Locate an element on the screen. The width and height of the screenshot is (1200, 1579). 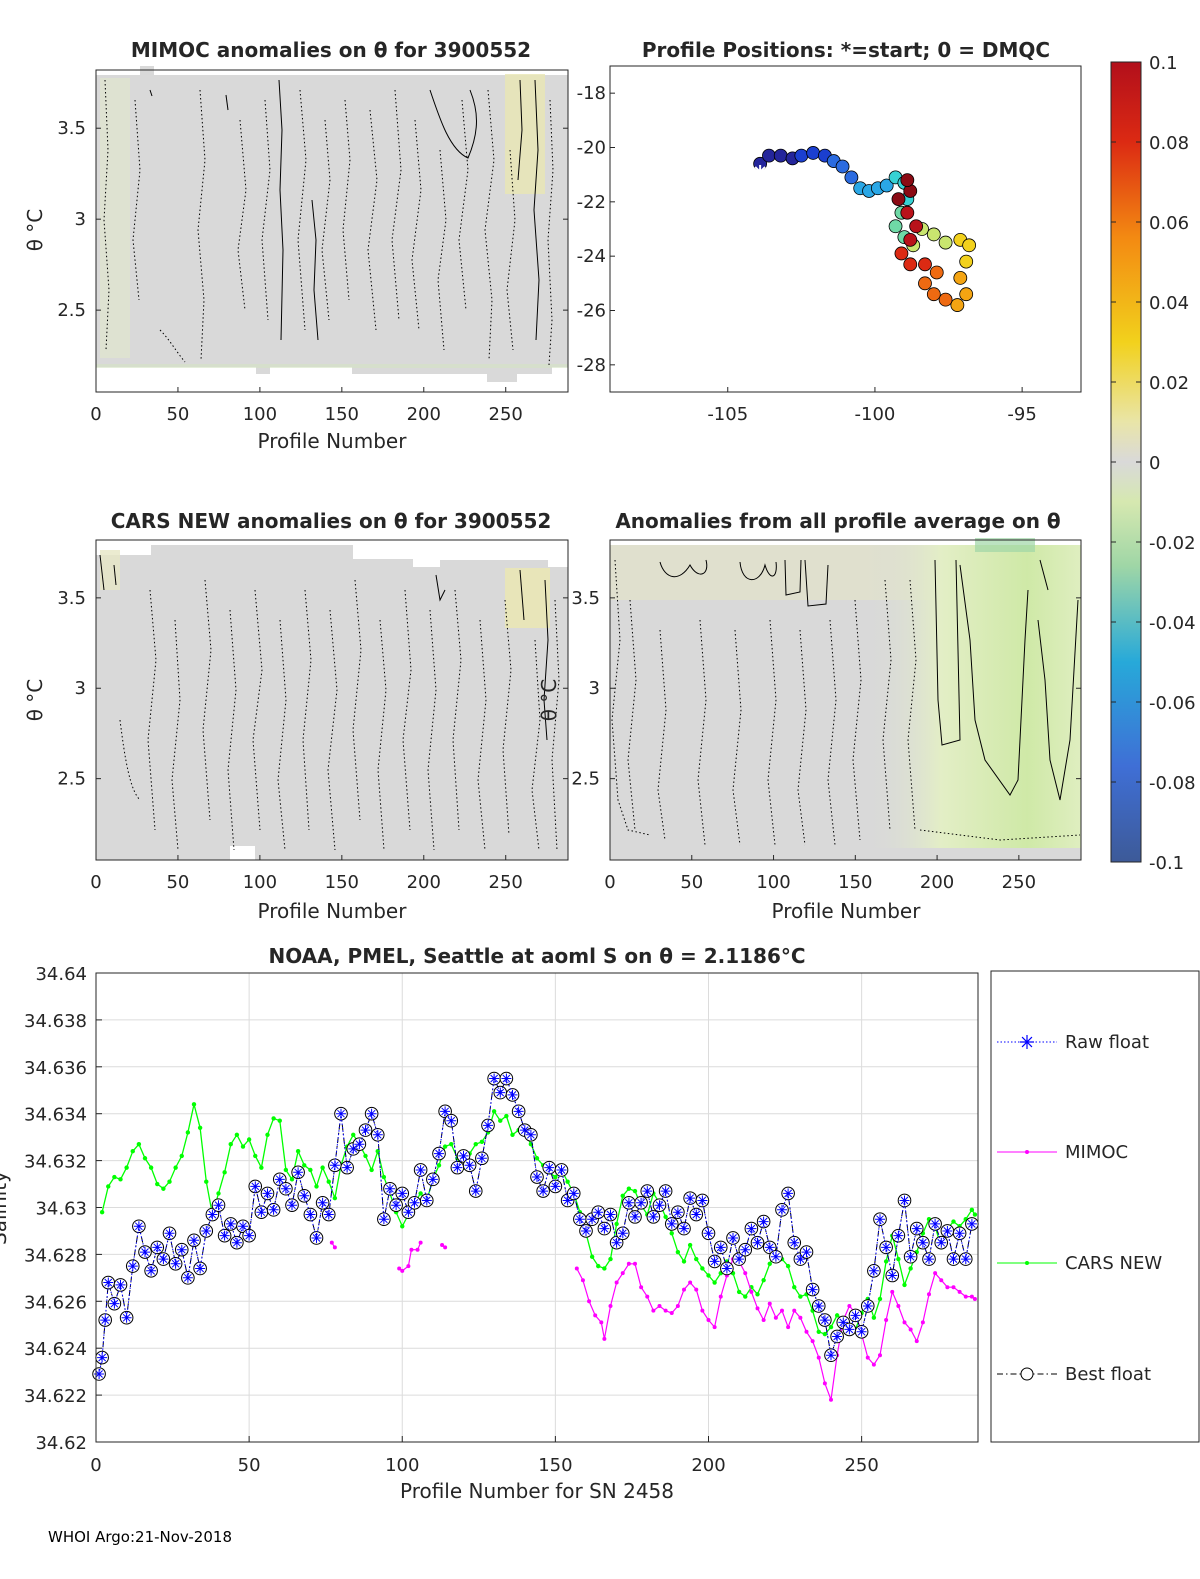
average-anomaly-field is located at coordinates (845, 699).